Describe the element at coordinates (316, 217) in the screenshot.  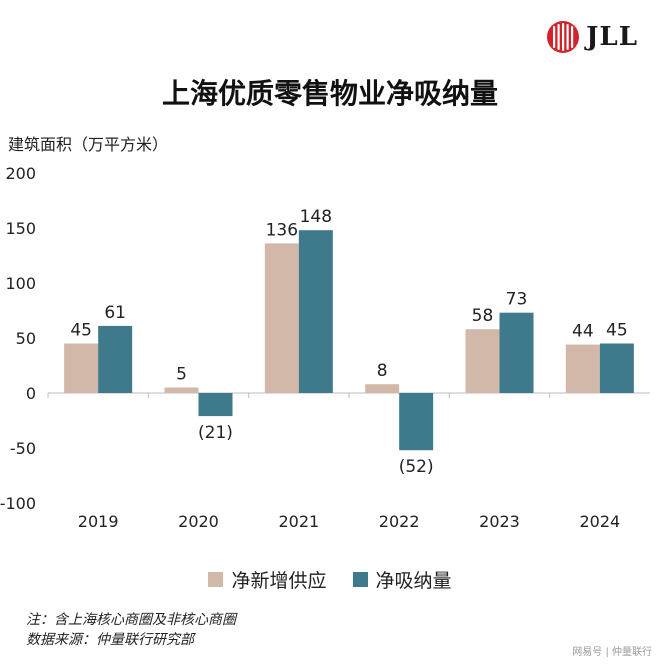
I see `data-label: 148` at that location.